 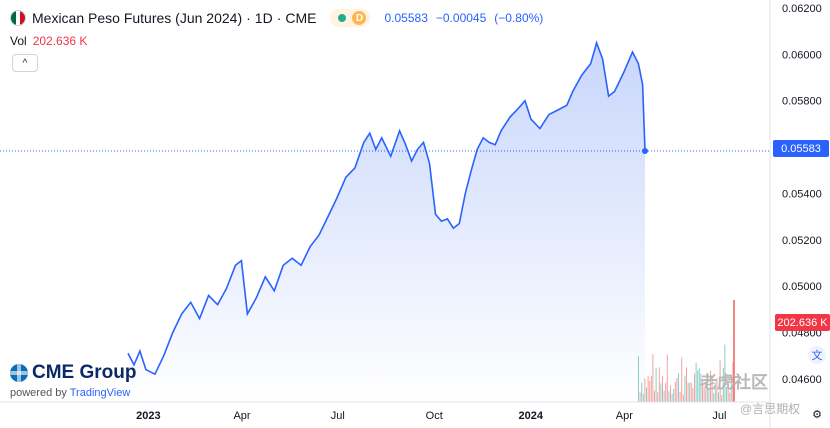 I want to click on powered-label: powered by, so click(x=38, y=393).